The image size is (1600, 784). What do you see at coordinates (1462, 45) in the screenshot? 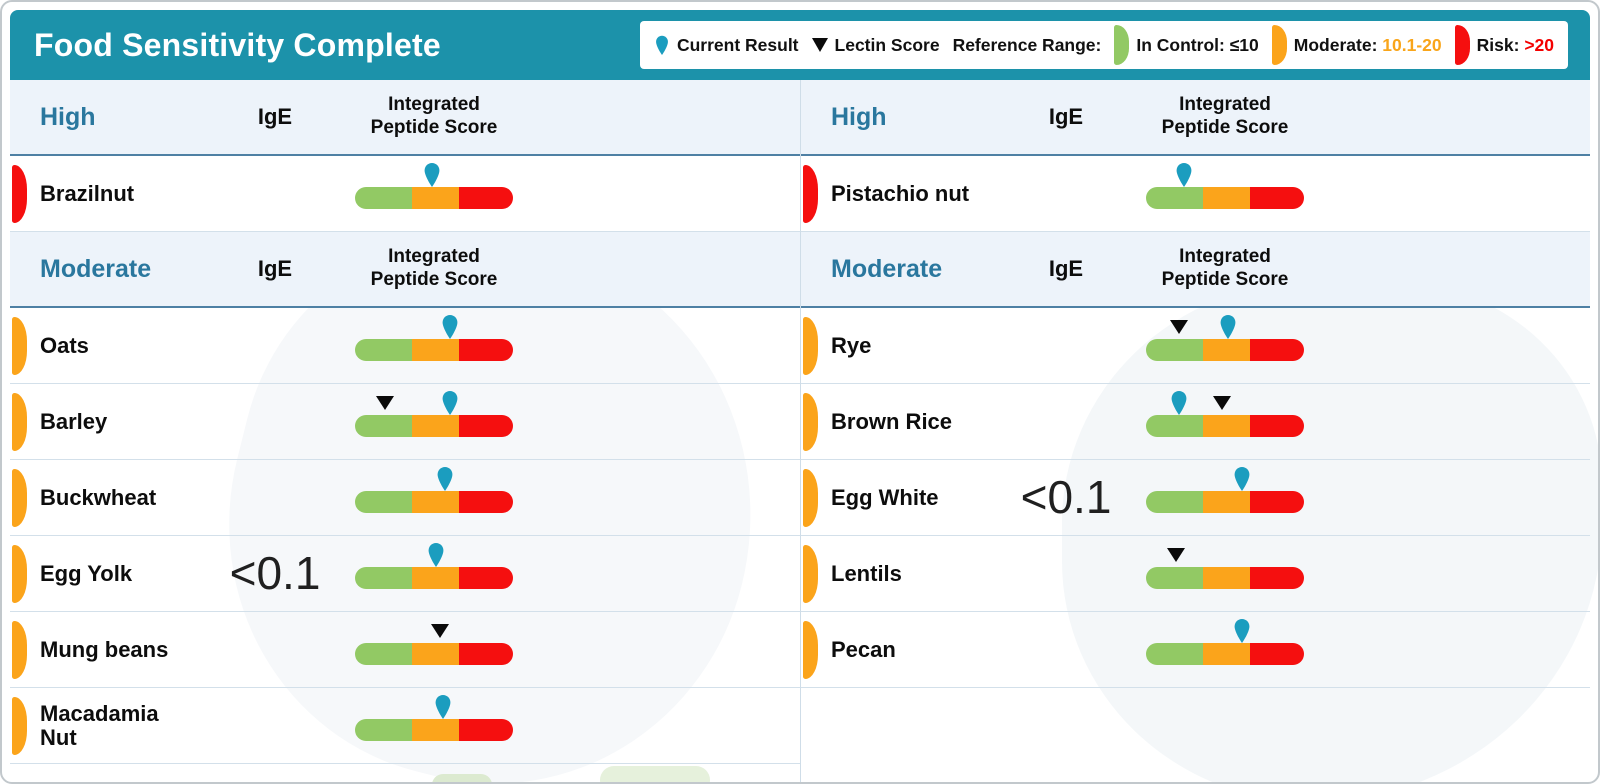
I see `risk-range-icon` at bounding box center [1462, 45].